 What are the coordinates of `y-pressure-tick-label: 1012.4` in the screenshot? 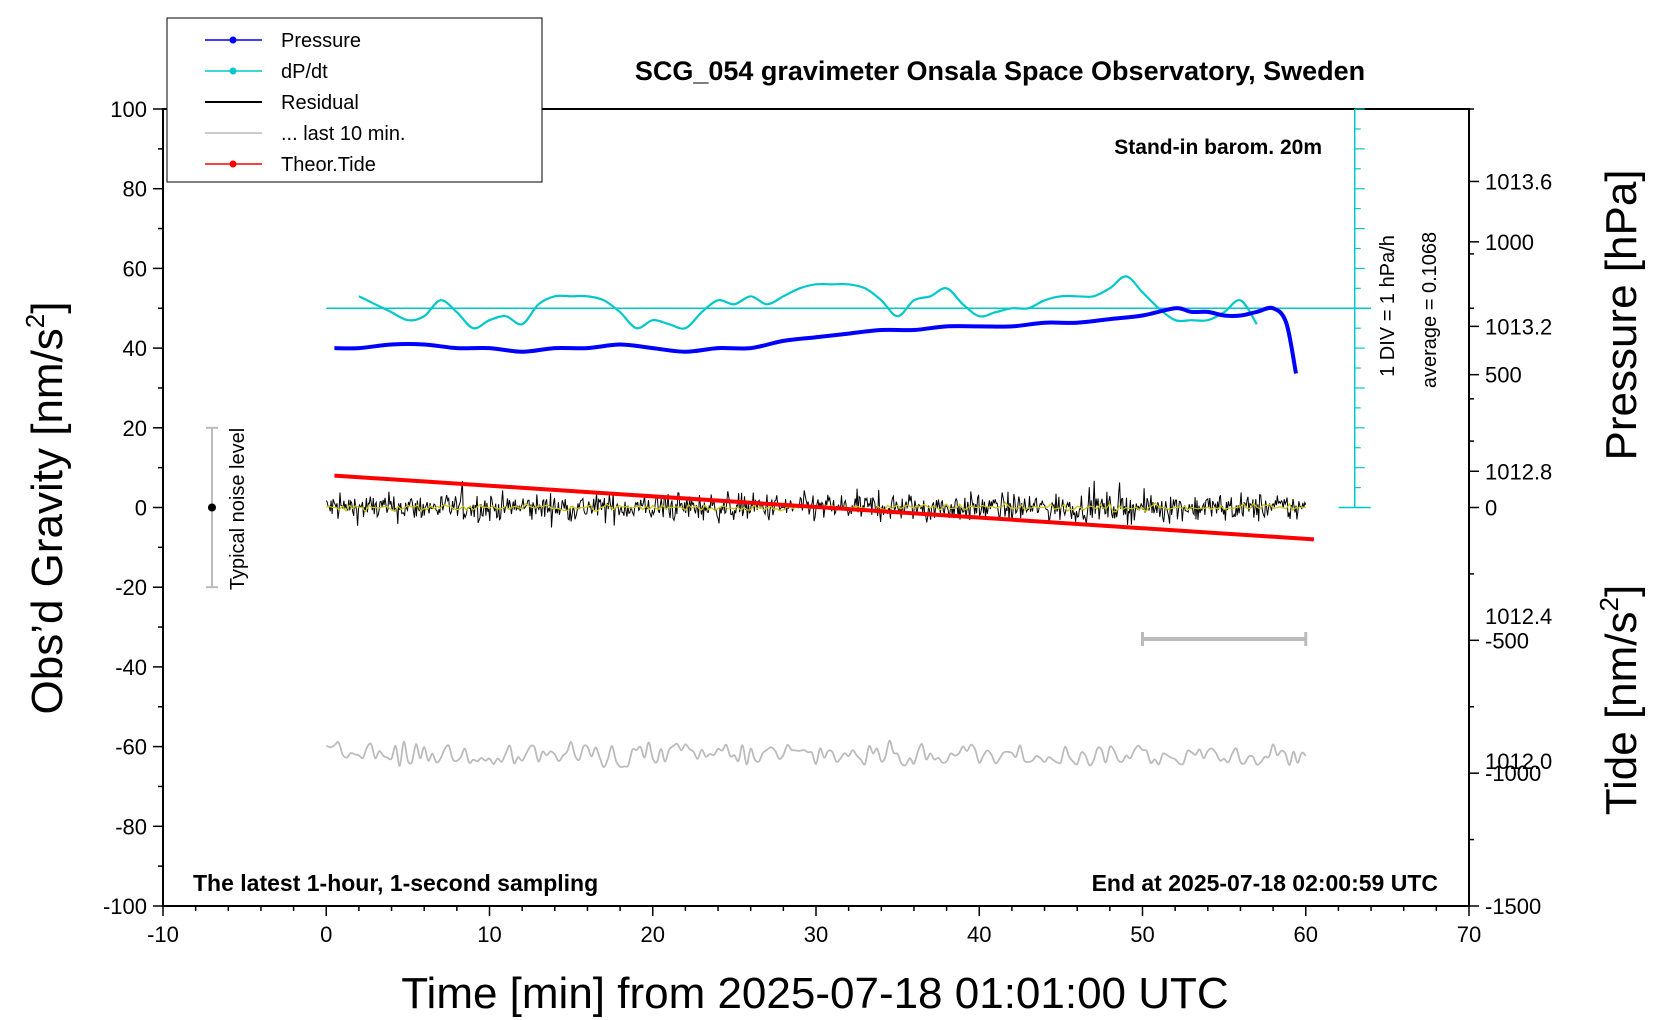 It's located at (1518, 616).